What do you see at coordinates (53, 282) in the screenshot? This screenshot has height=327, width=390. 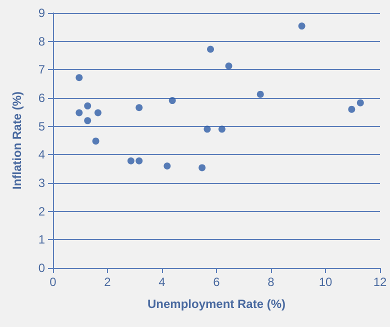 I see `x-tick-label: 0` at bounding box center [53, 282].